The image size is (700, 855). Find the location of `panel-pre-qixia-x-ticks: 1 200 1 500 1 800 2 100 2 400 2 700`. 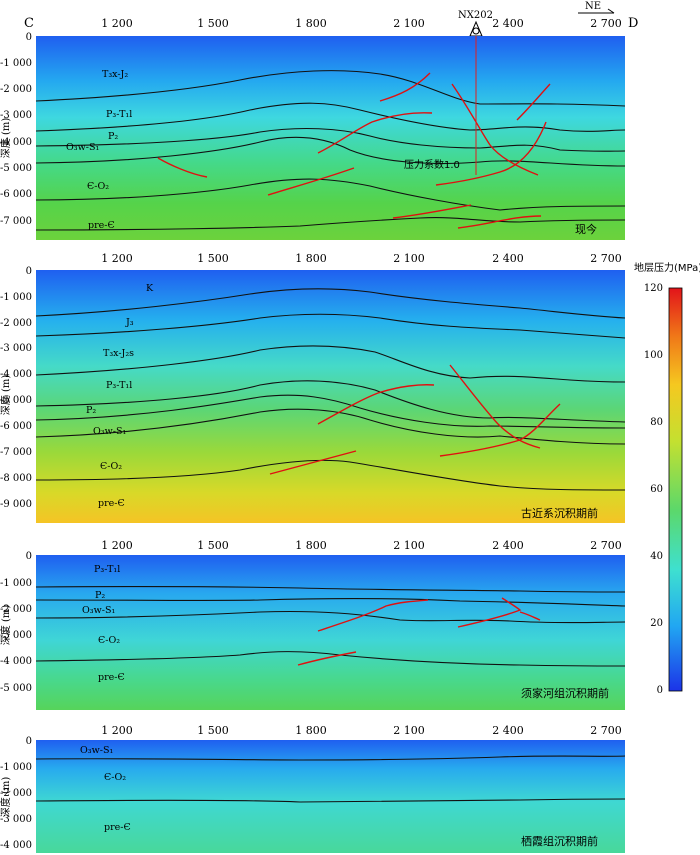

panel-pre-qixia-x-ticks: 1 200 1 500 1 800 2 100 2 400 2 700 is located at coordinates (361, 730).